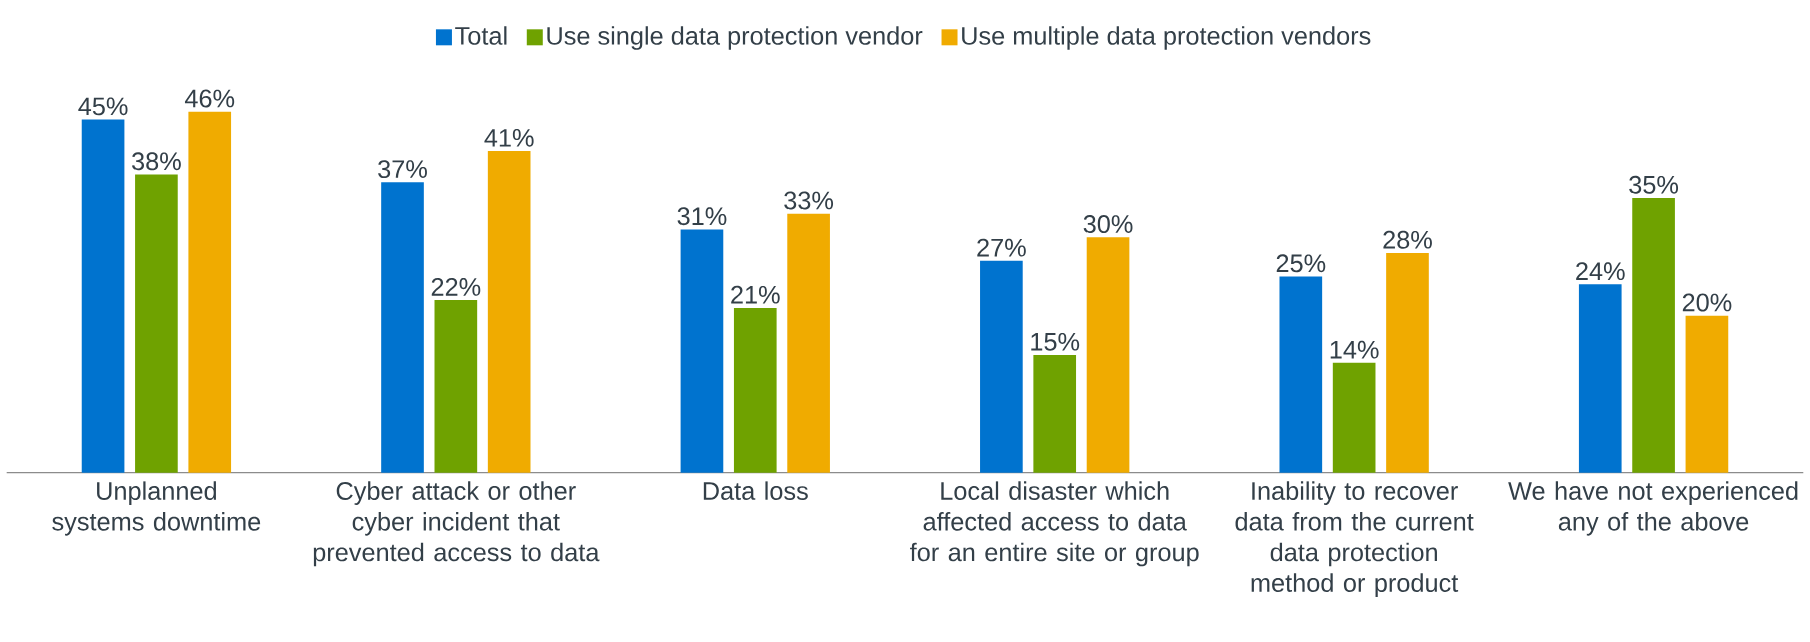 The image size is (1810, 642). I want to click on x-tick-label: Unplanned systems downtime, so click(156, 508).